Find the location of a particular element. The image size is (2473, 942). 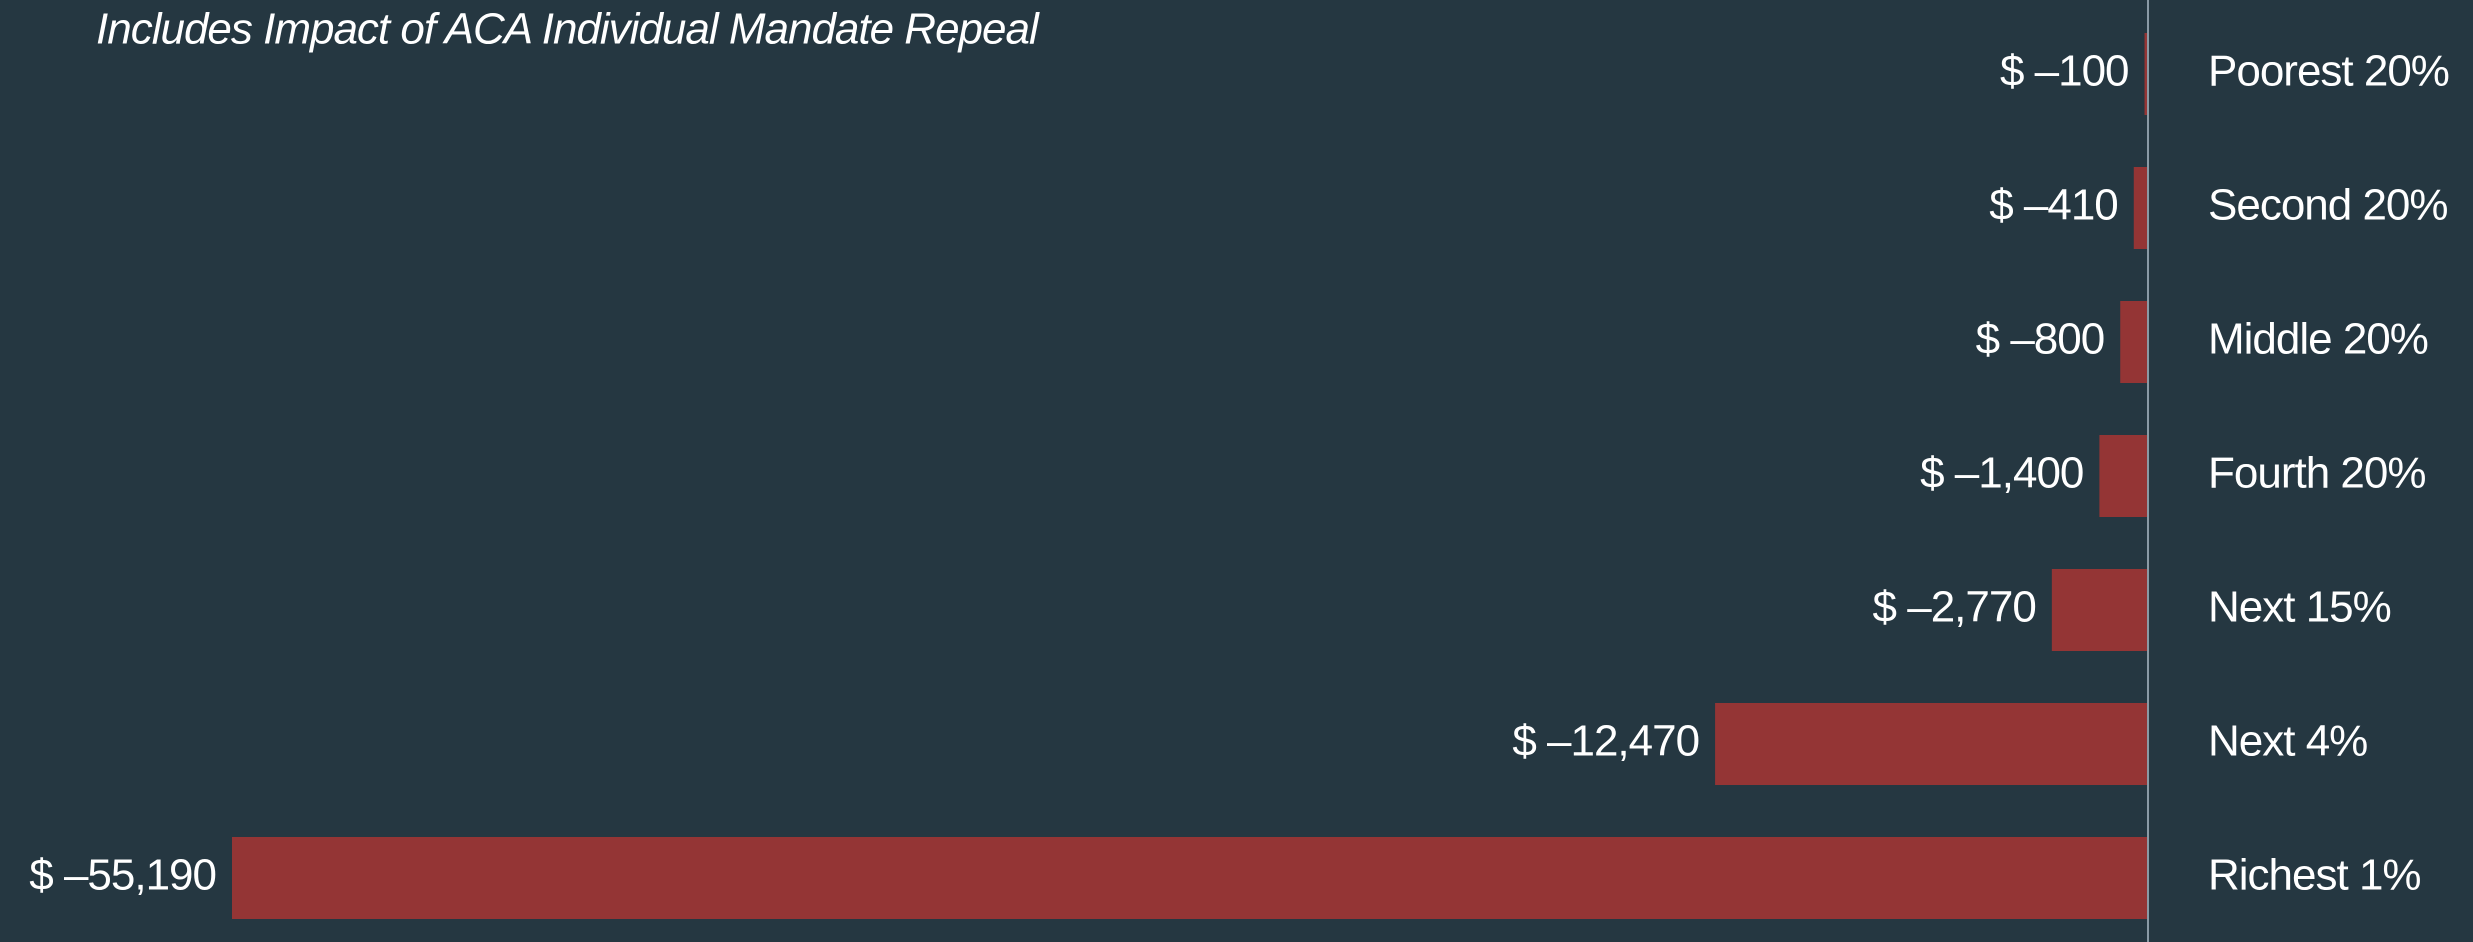

value-label: $ –800 is located at coordinates (2040, 339).